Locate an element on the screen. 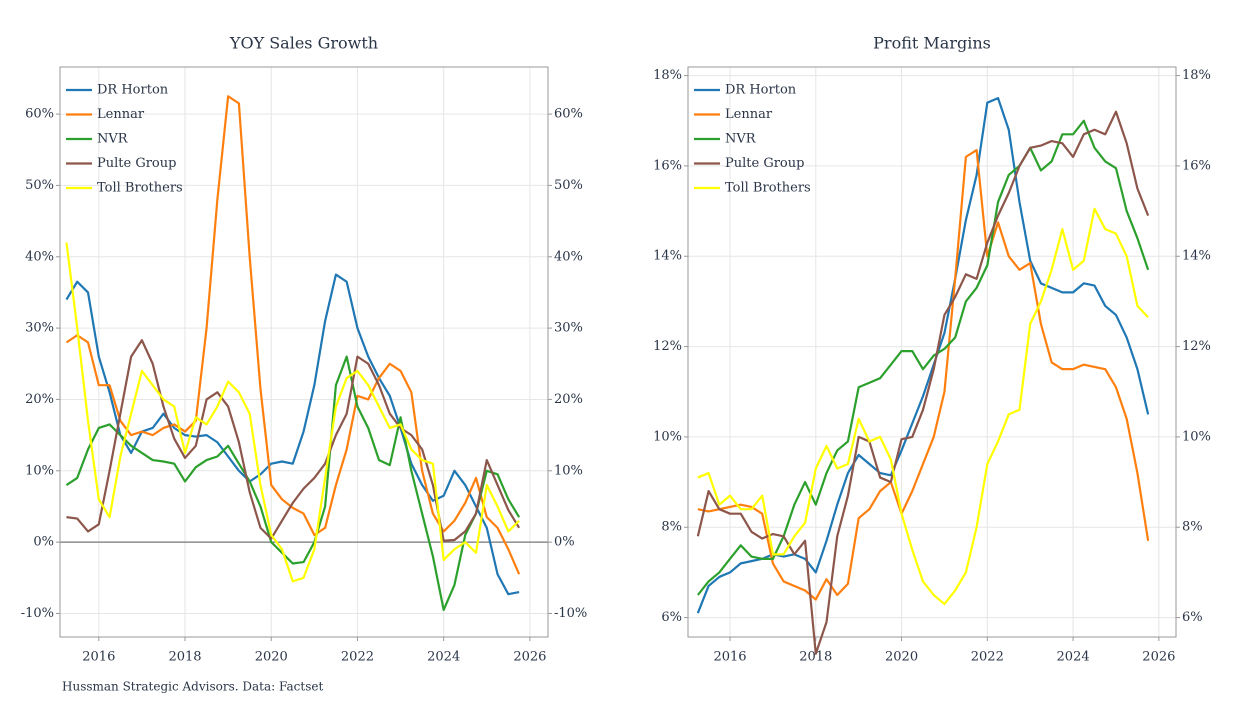 The image size is (1238, 713). chart-title: Profit Margins is located at coordinates (932, 43).